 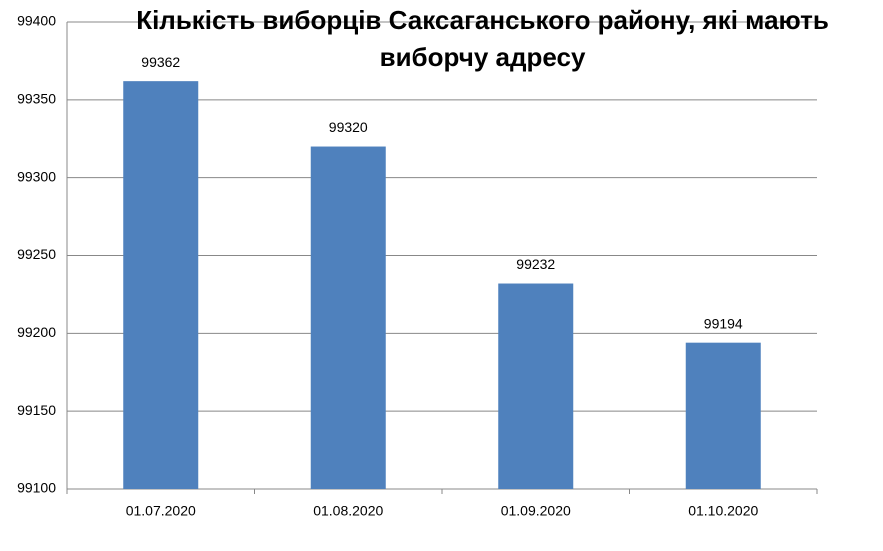 I want to click on y-tick-label: 99150, so click(x=36, y=410).